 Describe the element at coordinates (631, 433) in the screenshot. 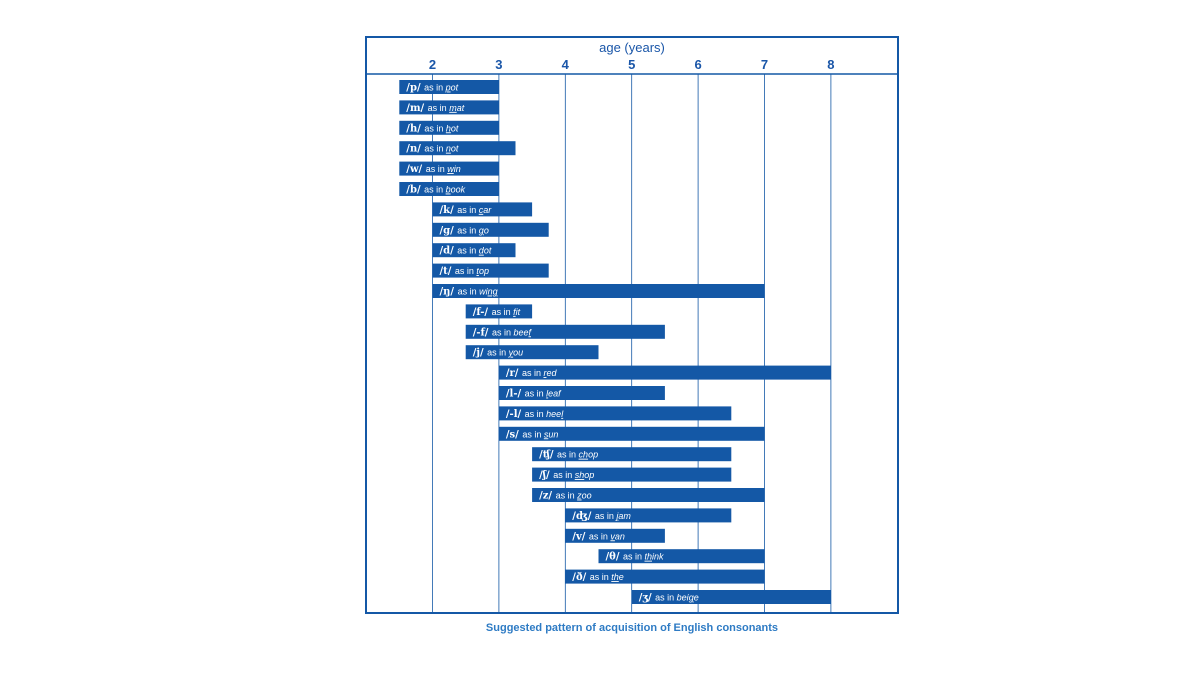

I see `bar-row: /s/ as in sun` at that location.